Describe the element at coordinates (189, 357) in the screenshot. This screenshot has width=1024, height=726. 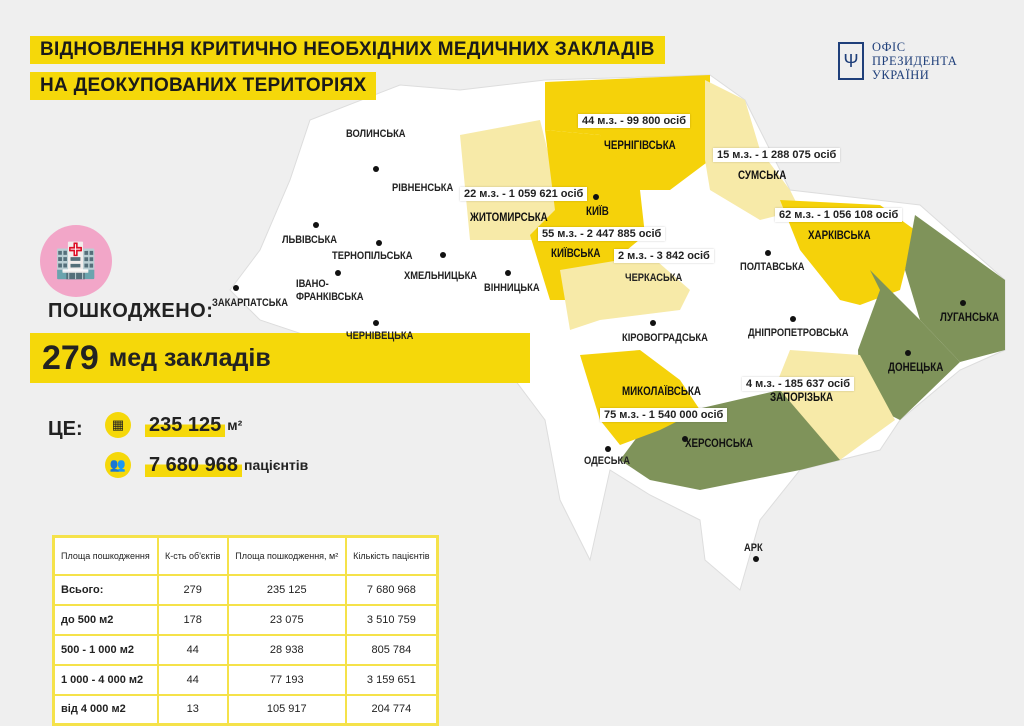
I see `damaged-count-unit: мед закладів` at that location.